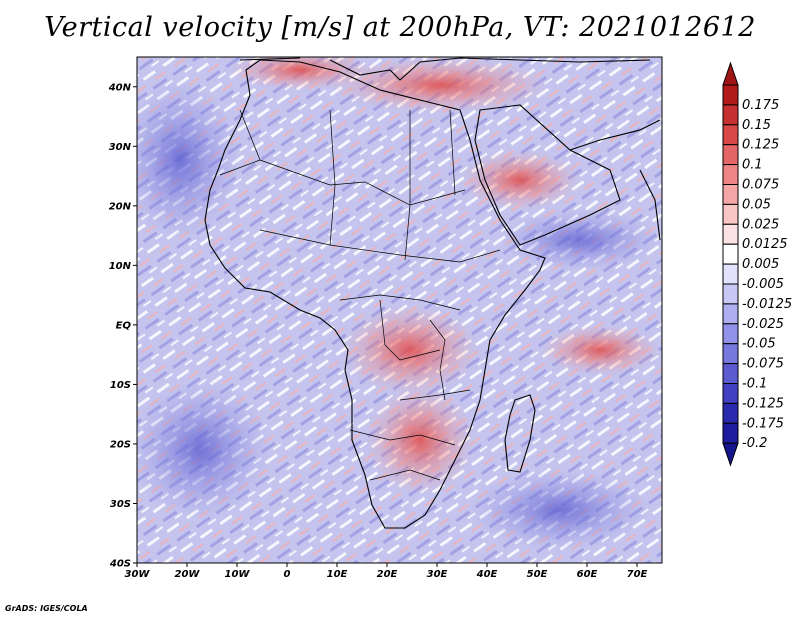 This screenshot has width=800, height=618. What do you see at coordinates (537, 574) in the screenshot?
I see `lon-tick-label: 50E` at bounding box center [537, 574].